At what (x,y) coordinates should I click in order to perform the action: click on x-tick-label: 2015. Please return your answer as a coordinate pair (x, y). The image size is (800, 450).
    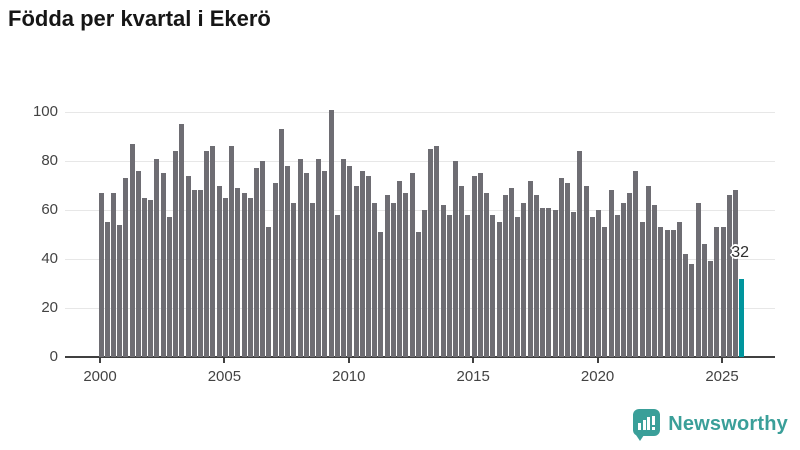
    Looking at the image, I should click on (473, 376).